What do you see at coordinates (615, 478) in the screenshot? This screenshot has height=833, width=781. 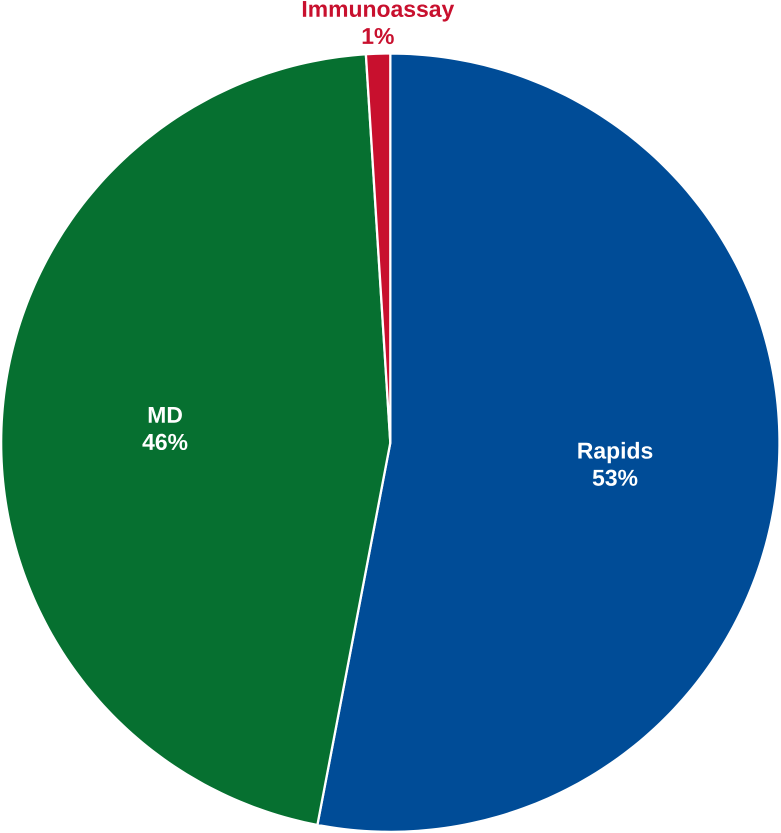 I see `data-label: 53%` at bounding box center [615, 478].